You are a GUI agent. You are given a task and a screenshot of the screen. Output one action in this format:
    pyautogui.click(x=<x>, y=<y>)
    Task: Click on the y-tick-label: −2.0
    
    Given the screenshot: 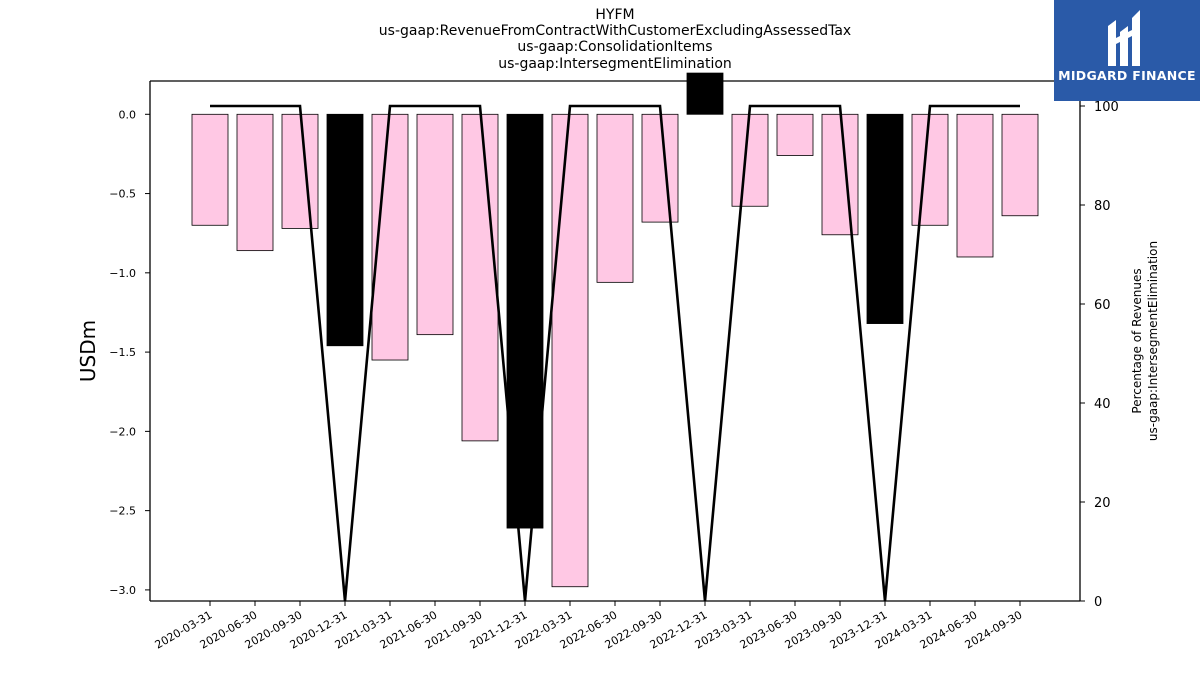 What is the action you would take?
    pyautogui.click(x=122, y=431)
    